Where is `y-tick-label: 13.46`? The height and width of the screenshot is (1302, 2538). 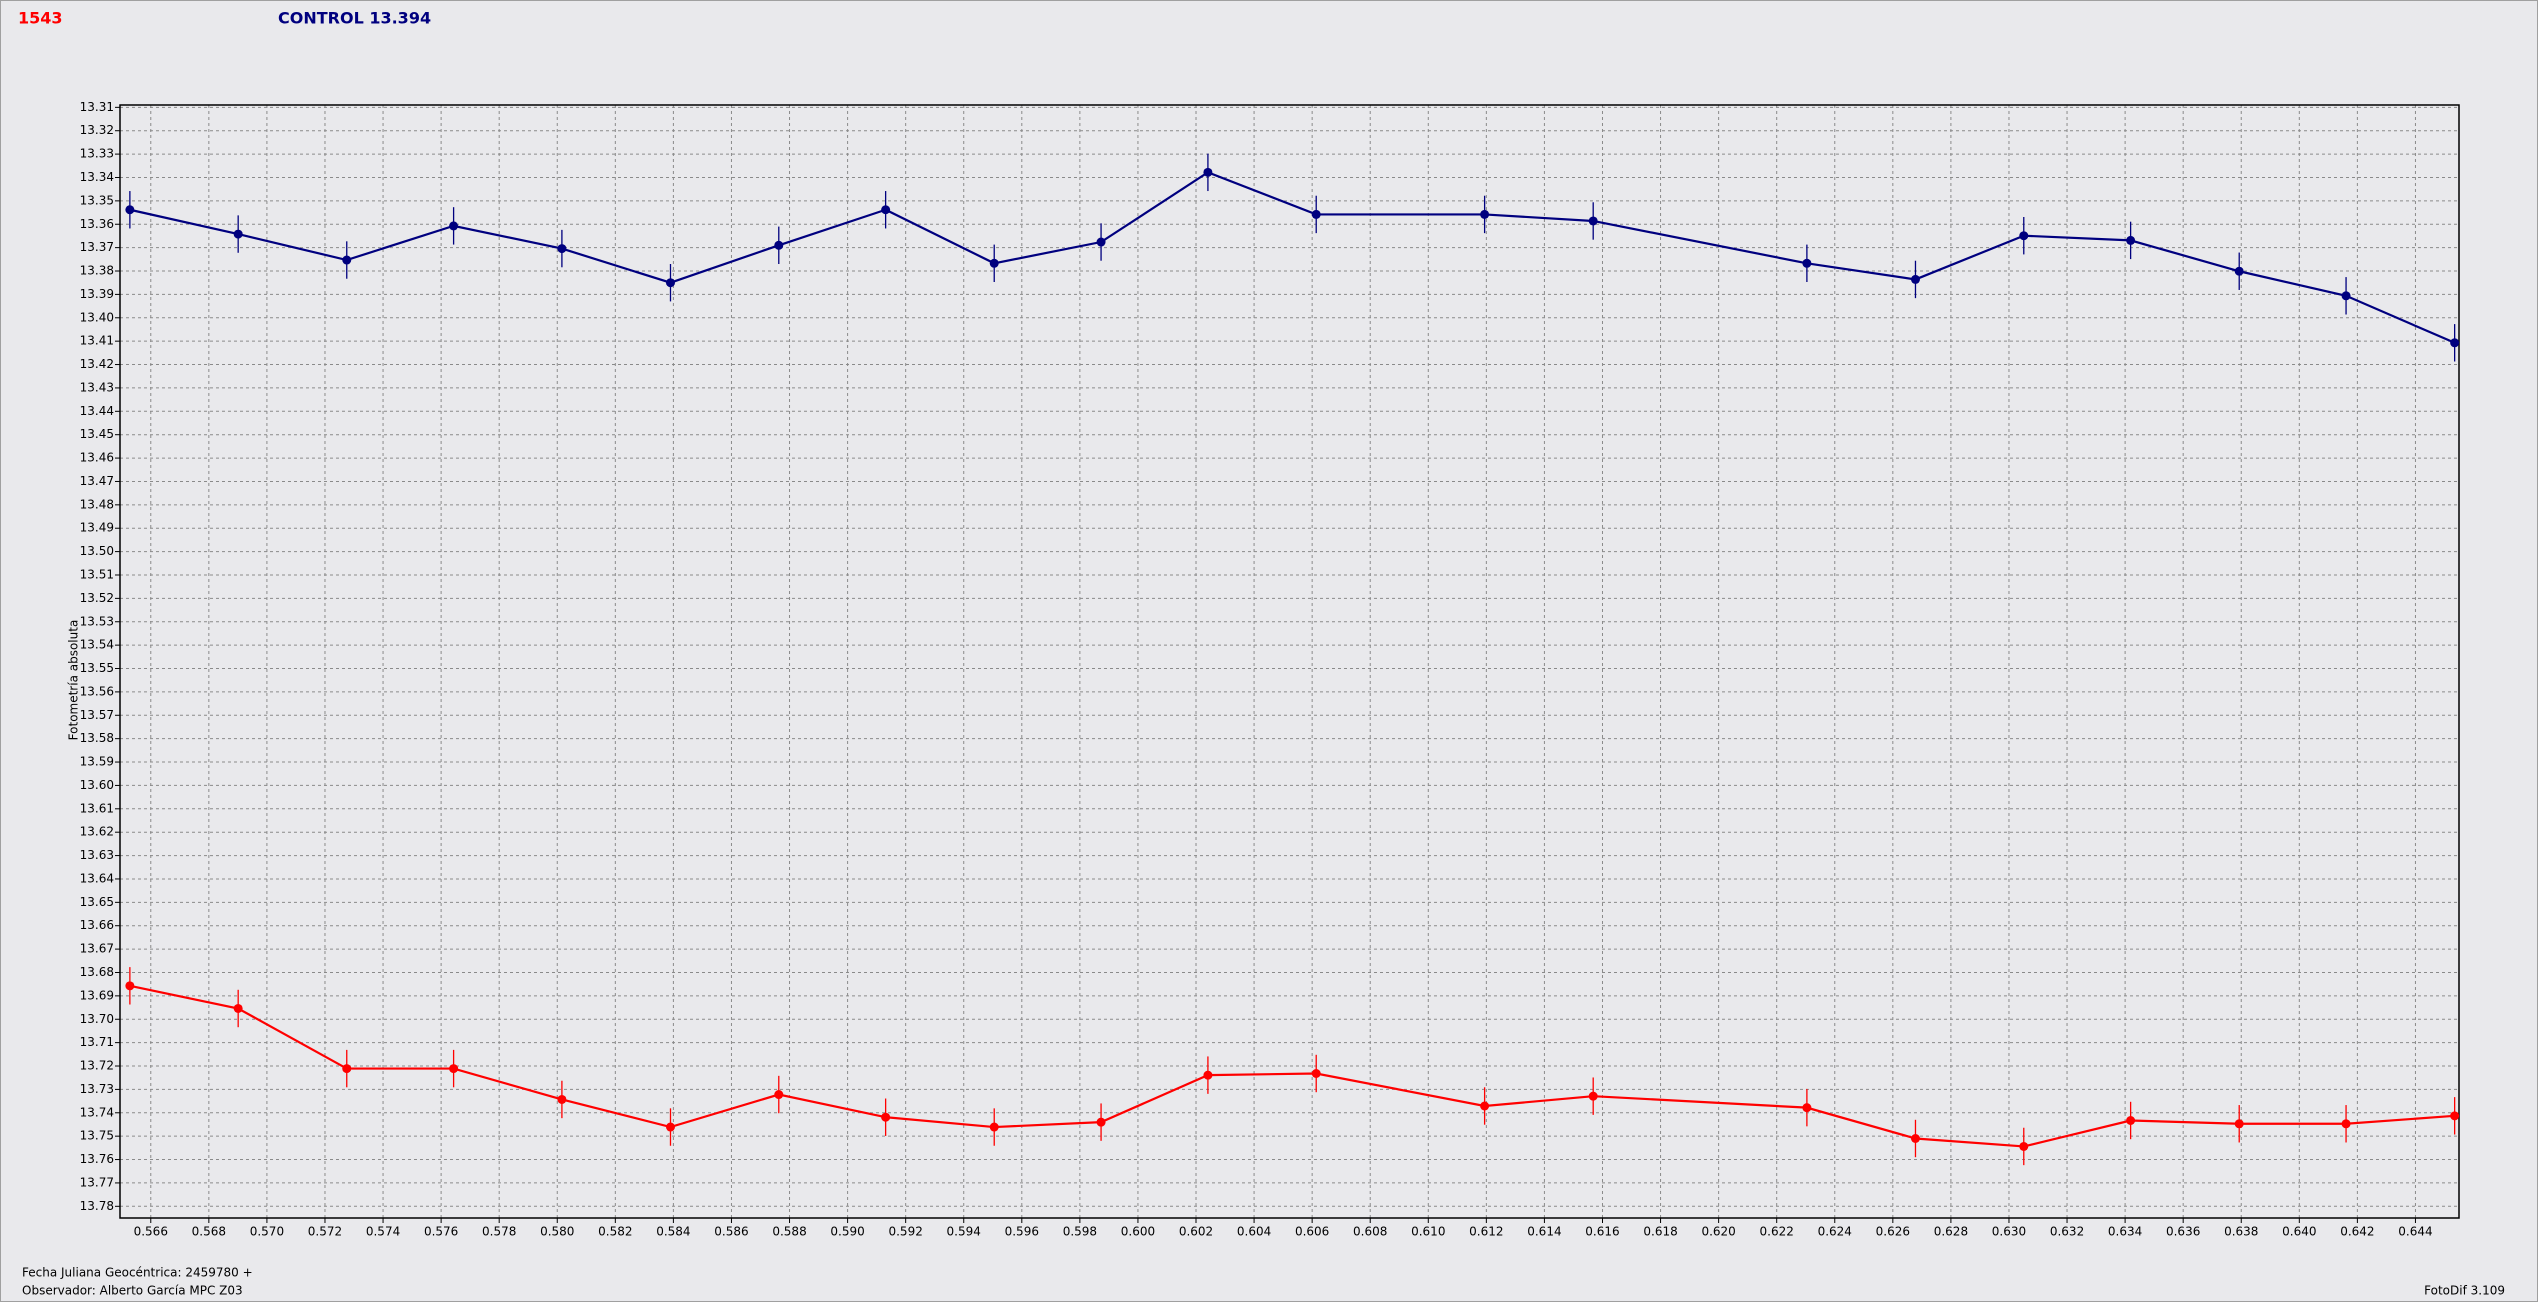
y-tick-label: 13.46 is located at coordinates (97, 458).